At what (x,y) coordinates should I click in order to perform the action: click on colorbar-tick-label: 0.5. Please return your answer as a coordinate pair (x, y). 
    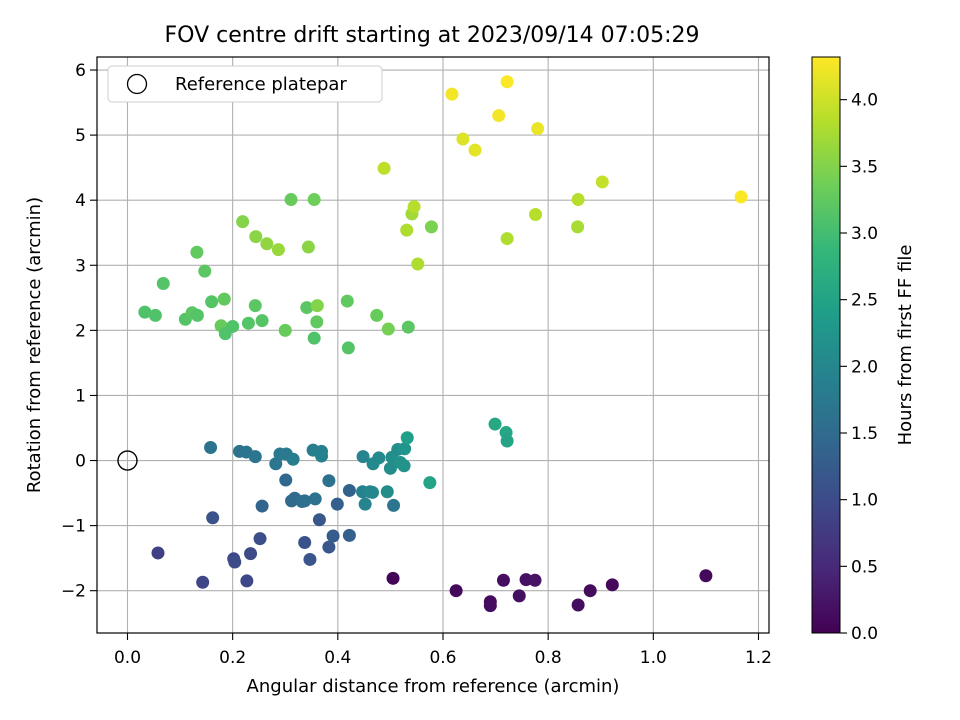
    Looking at the image, I should click on (864, 567).